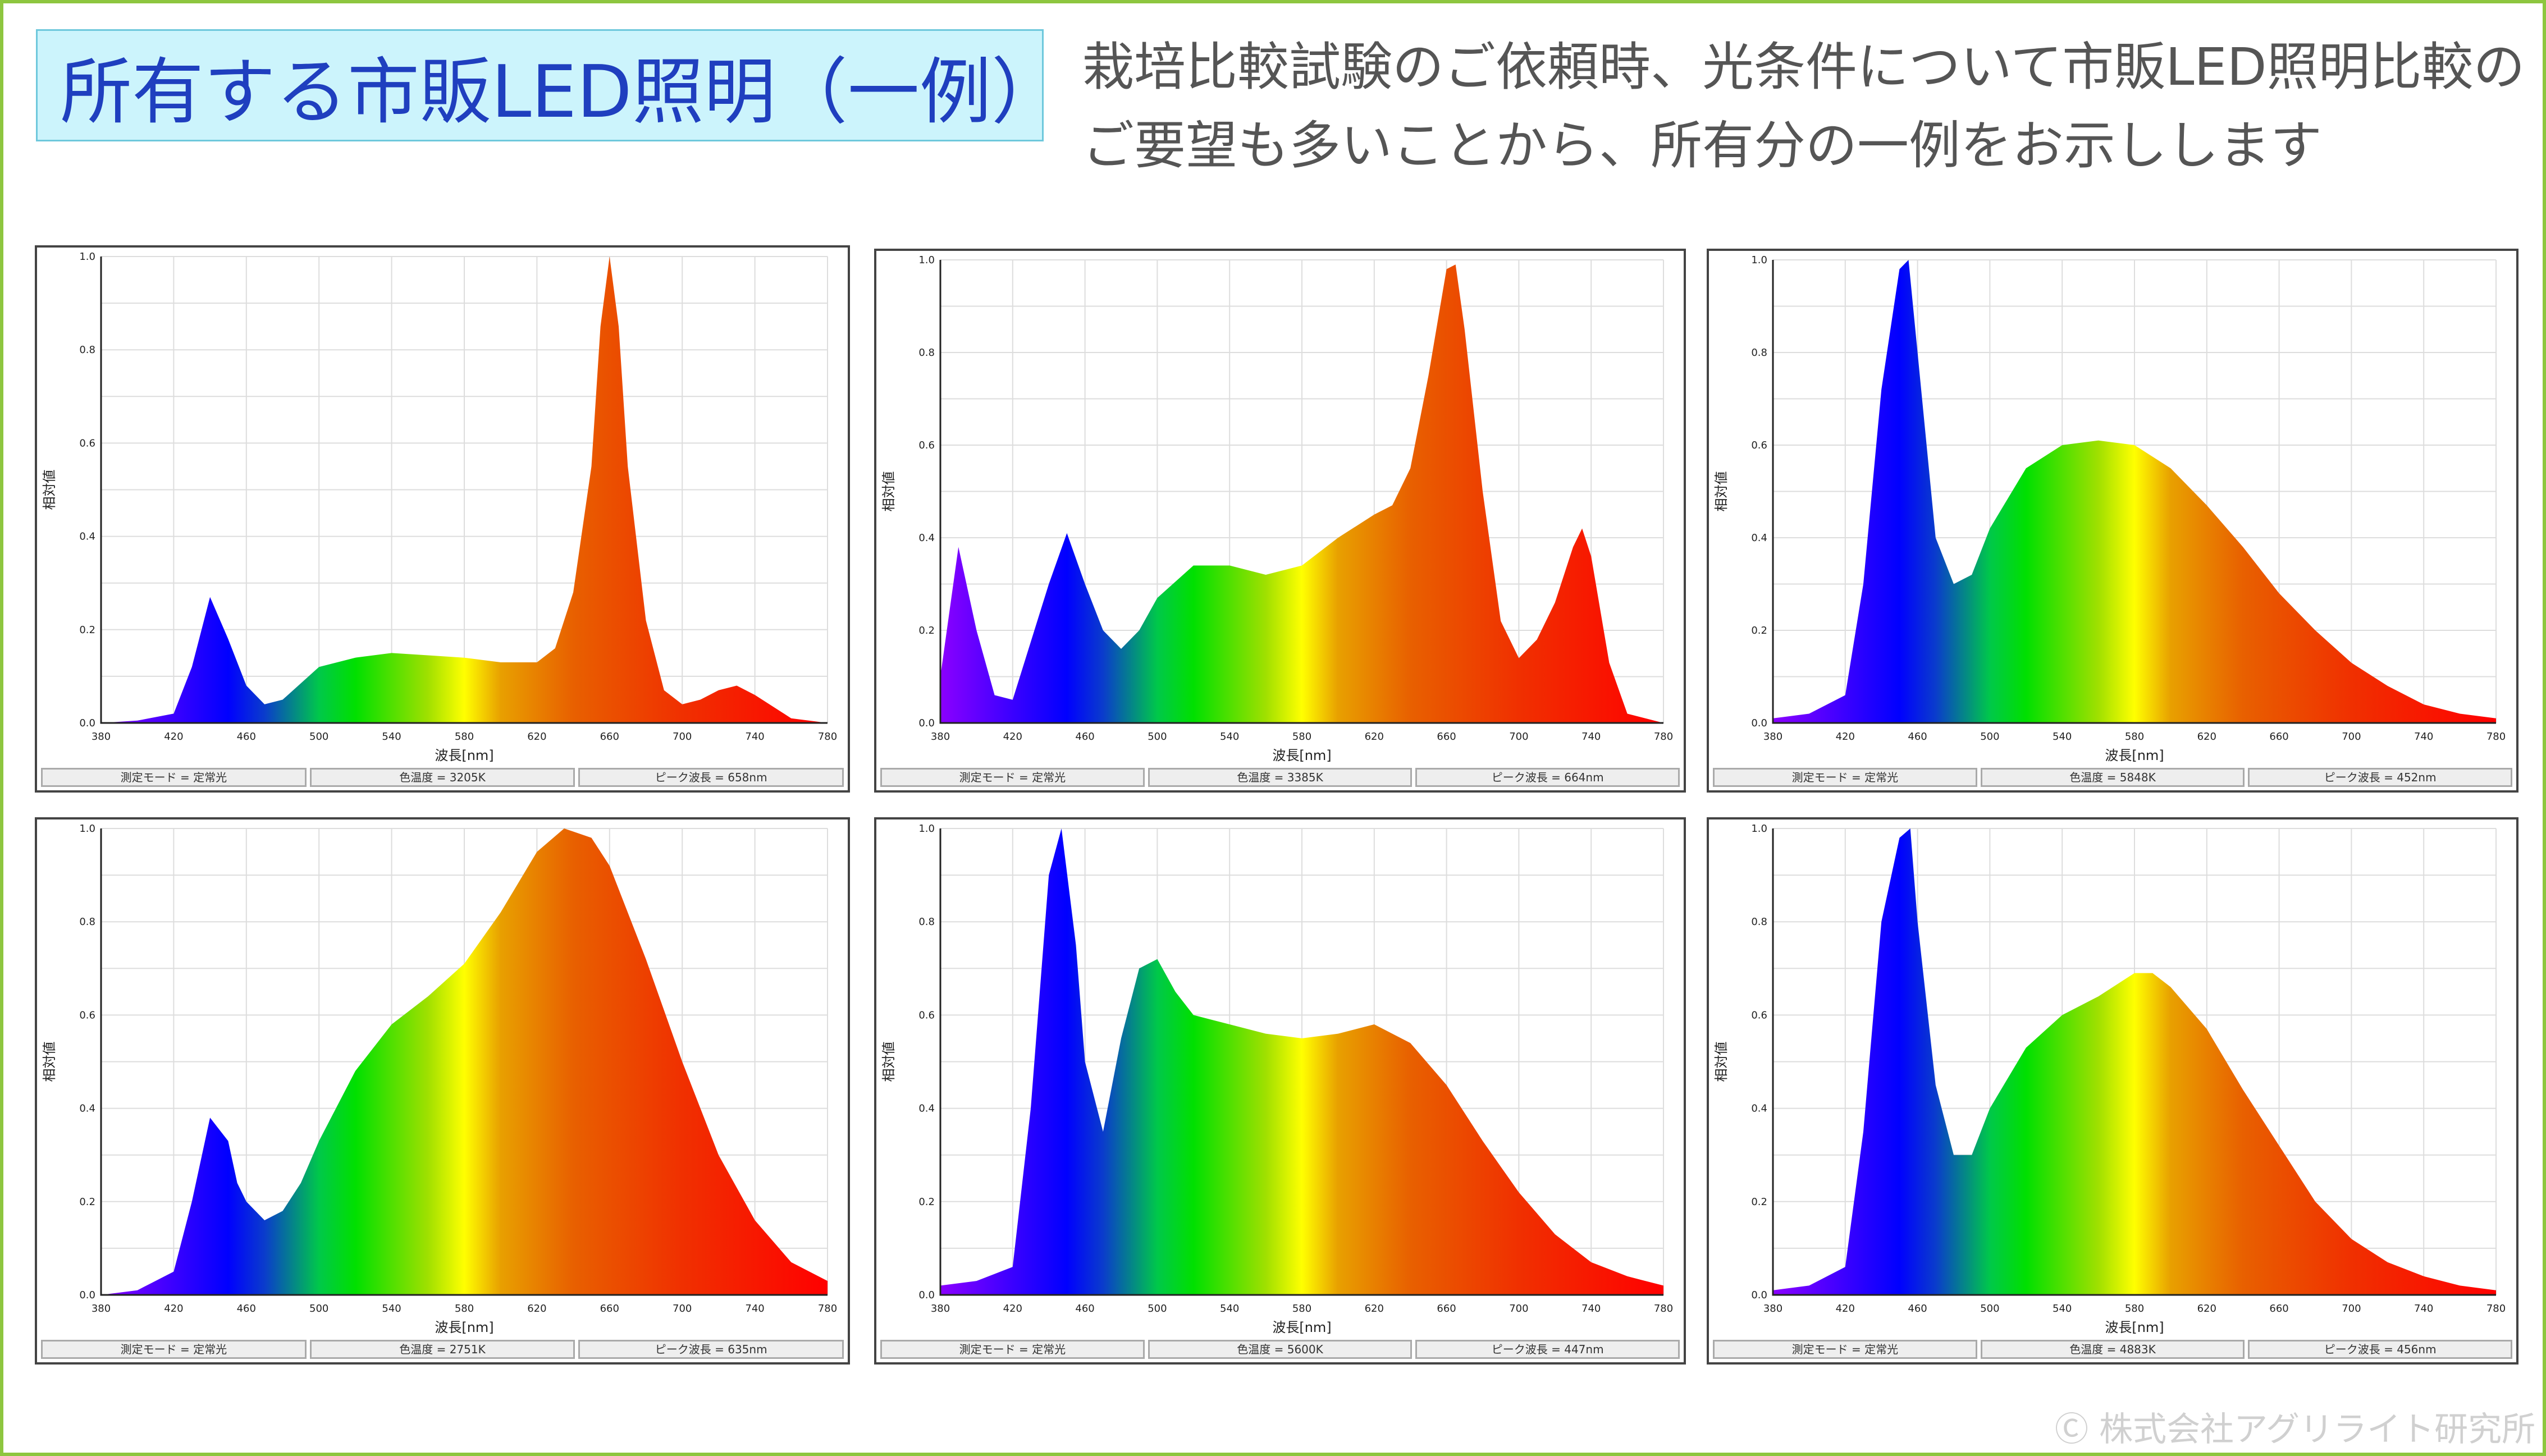  I want to click on status-color-temp: 色温度 = 5848K, so click(2112, 777).